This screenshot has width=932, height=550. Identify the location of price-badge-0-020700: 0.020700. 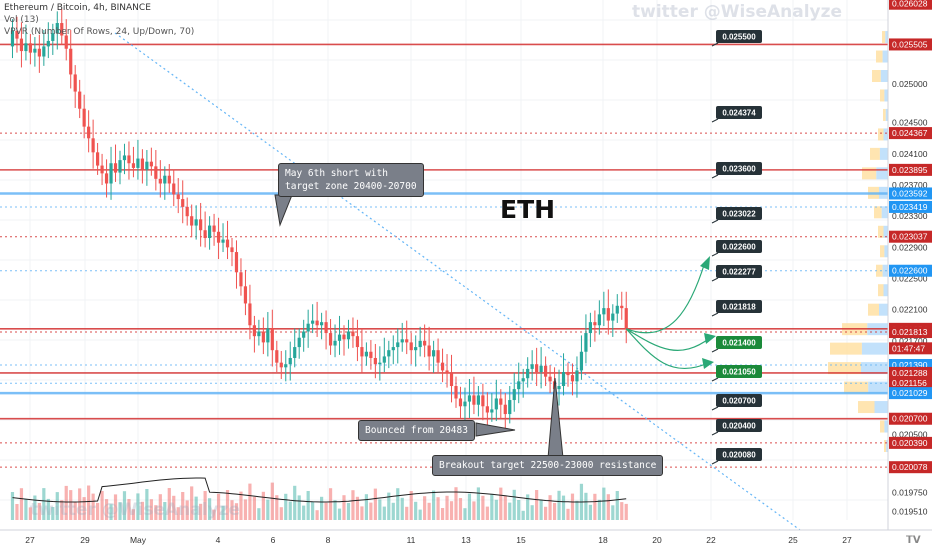
(910, 419).